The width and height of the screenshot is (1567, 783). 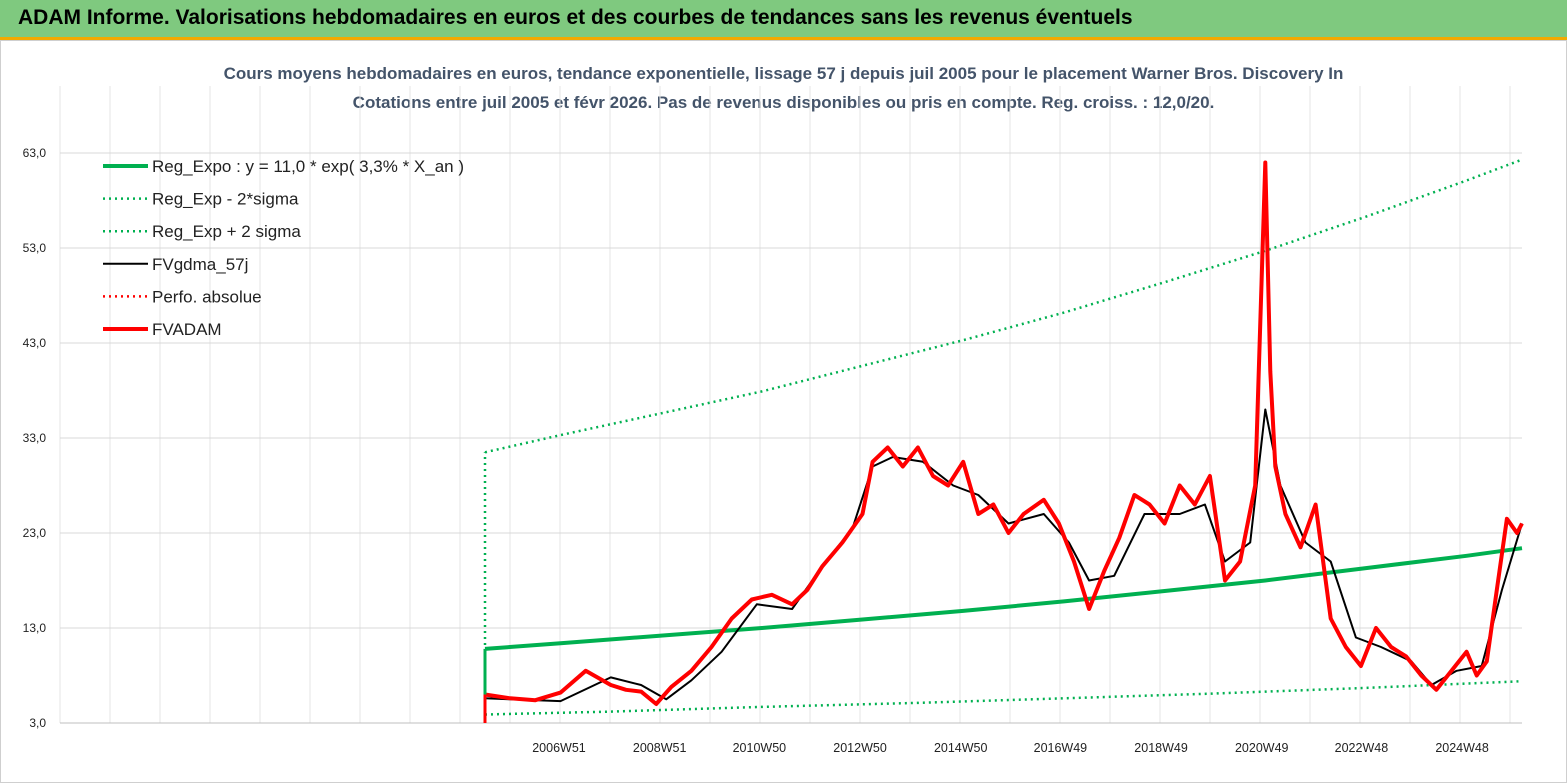 What do you see at coordinates (1262, 748) in the screenshot?
I see `x-tick-label: 2020W49` at bounding box center [1262, 748].